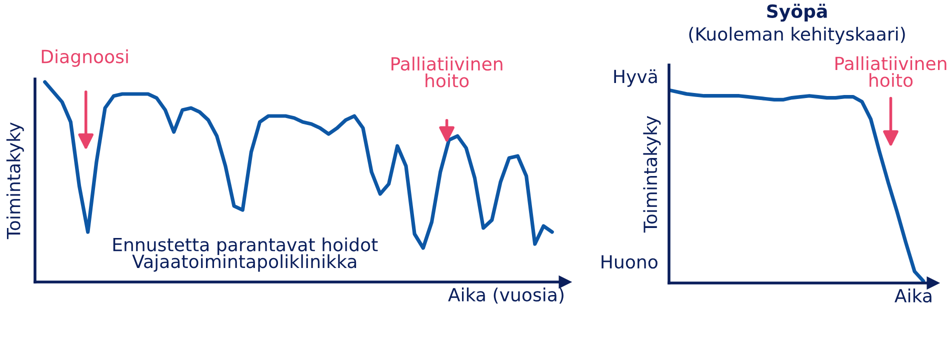 Image resolution: width=950 pixels, height=363 pixels. I want to click on annotation: Ennustetta parantavat hoidot Vajaatoimintapoliklinikka, so click(245, 254).